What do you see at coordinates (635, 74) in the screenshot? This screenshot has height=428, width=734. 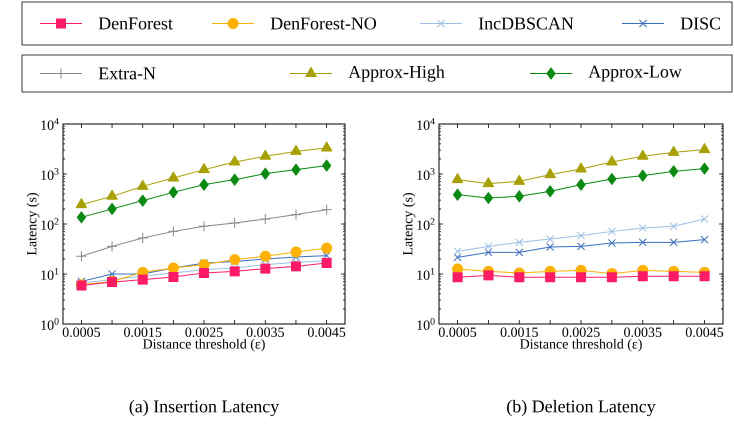 I see `legend-label: Approx-Low` at bounding box center [635, 74].